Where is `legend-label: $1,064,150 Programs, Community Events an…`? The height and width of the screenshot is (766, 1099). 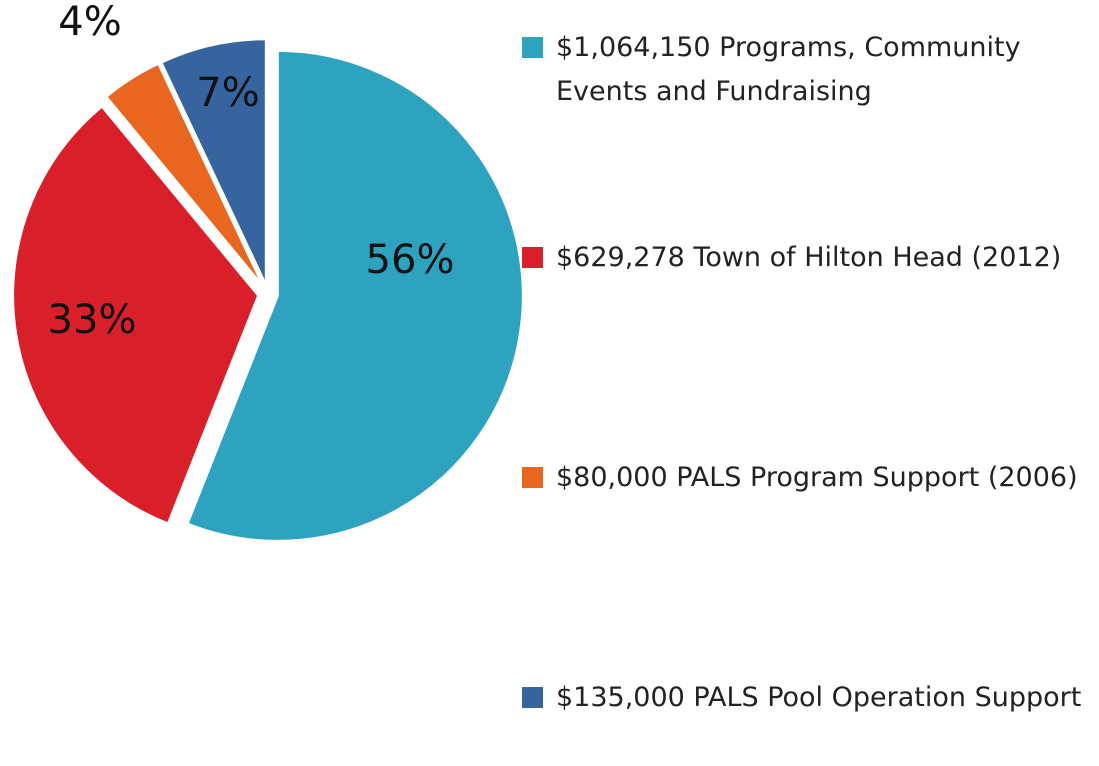 legend-label: $1,064,150 Programs, Community Events an… is located at coordinates (788, 69).